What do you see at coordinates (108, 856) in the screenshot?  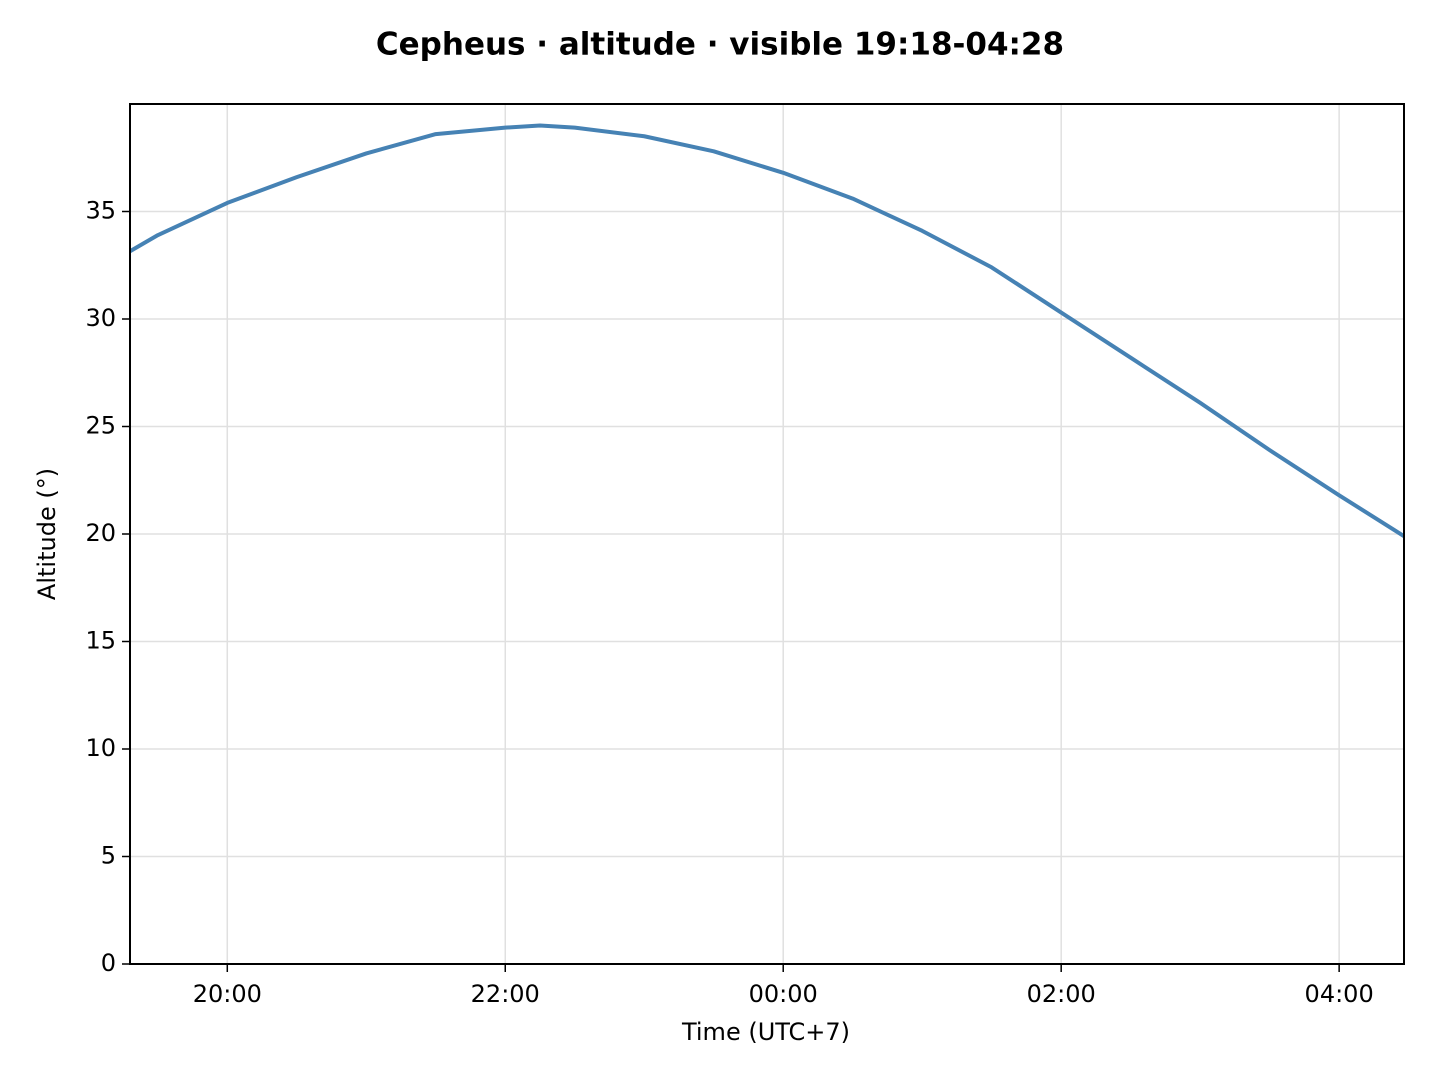 I see `y-tick-label: 5` at bounding box center [108, 856].